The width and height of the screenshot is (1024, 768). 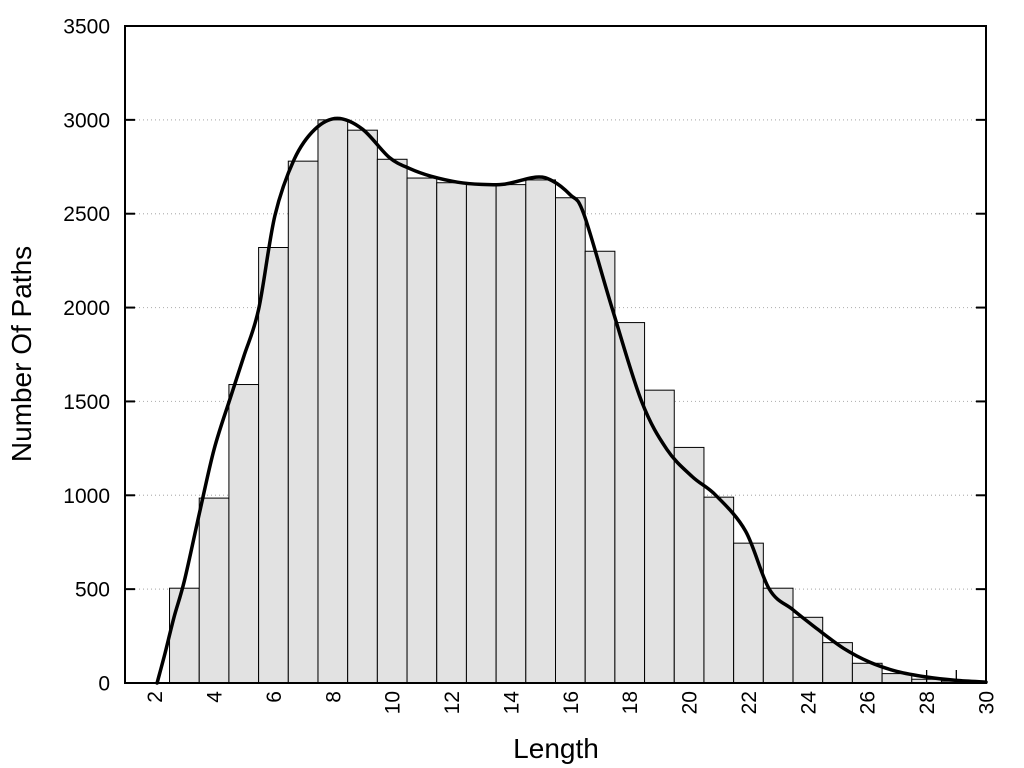 I want to click on y-tick-label: 500, so click(x=92, y=590).